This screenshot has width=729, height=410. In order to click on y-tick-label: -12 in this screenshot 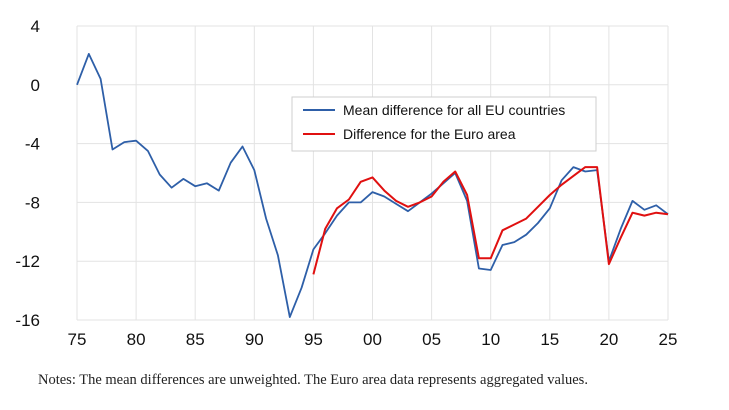, I will do `click(27, 261)`.